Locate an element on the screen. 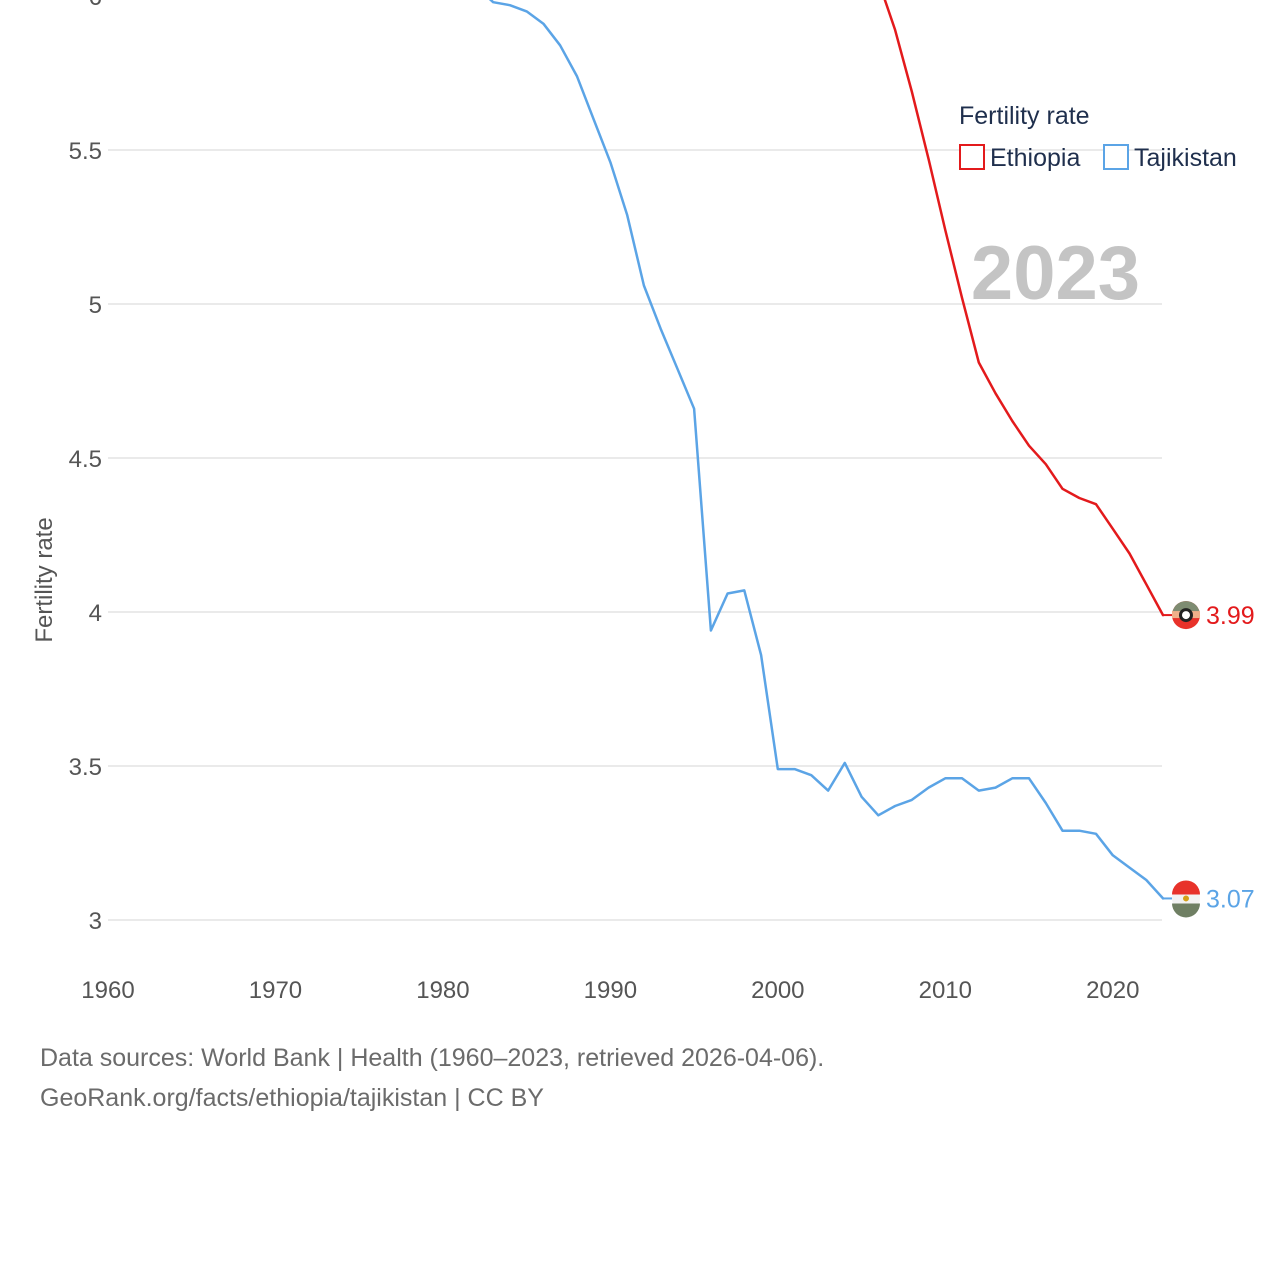 The image size is (1280, 1280). y-tick-label: 3 is located at coordinates (95, 921).